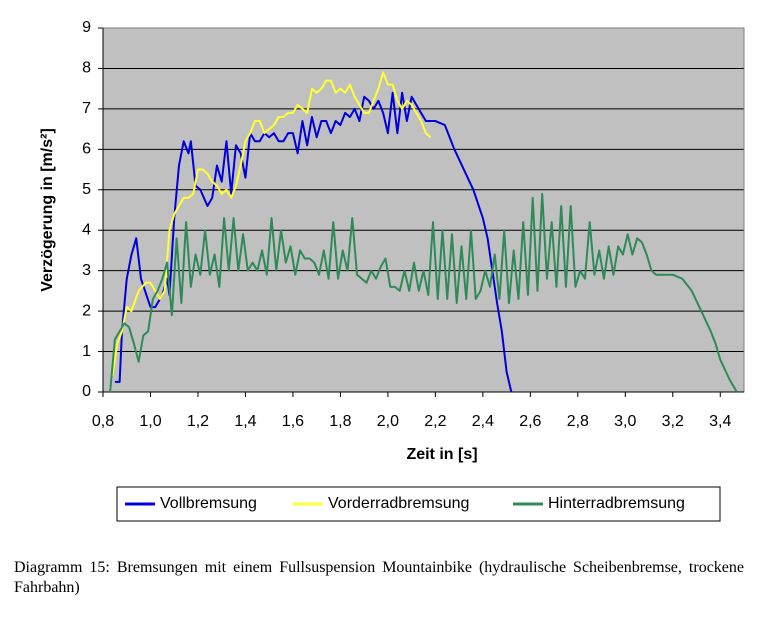 Image resolution: width=763 pixels, height=620 pixels. I want to click on y-tick-label: 9, so click(86, 27).